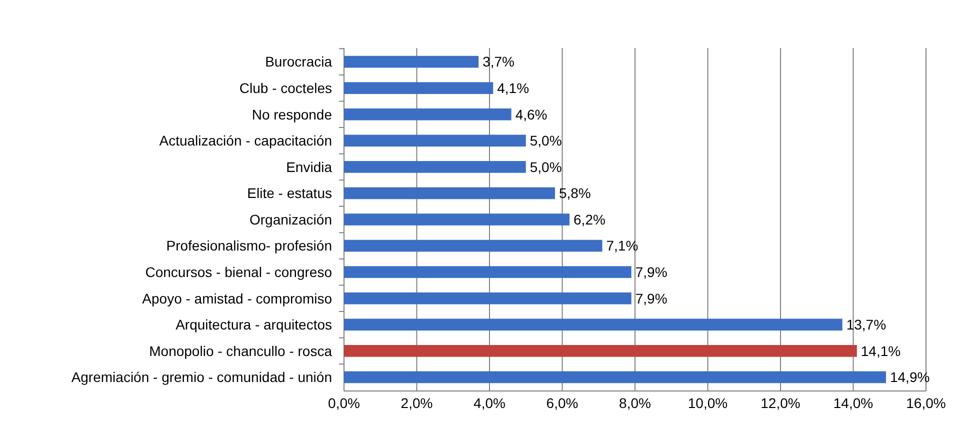  I want to click on x-tick-label: 10,0%, so click(708, 403).